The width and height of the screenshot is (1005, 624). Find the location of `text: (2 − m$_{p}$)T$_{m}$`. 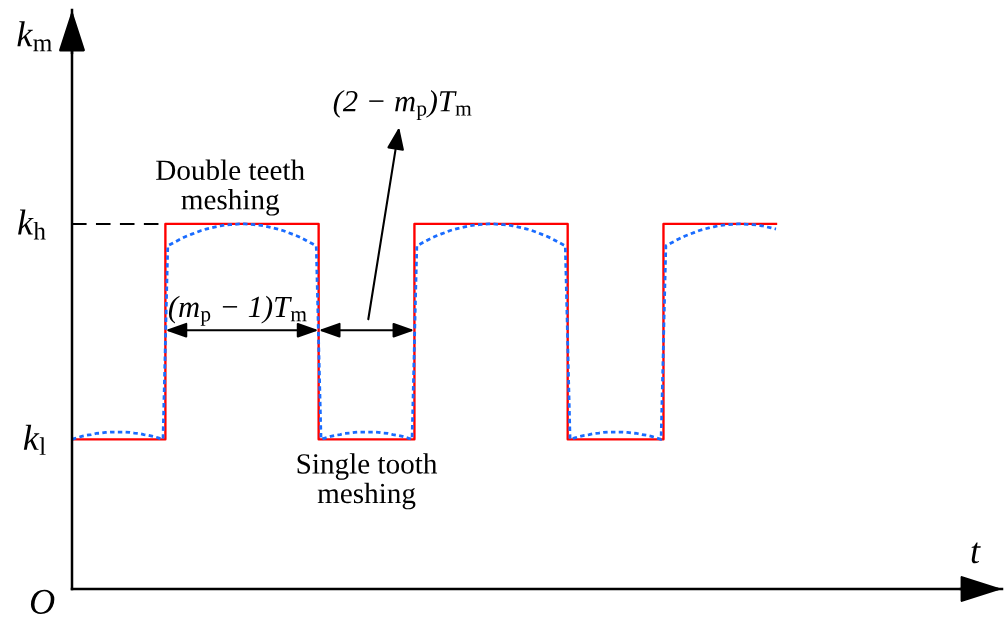

text: (2 − m$_{p}$)T$_{m}$ is located at coordinates (402, 105).